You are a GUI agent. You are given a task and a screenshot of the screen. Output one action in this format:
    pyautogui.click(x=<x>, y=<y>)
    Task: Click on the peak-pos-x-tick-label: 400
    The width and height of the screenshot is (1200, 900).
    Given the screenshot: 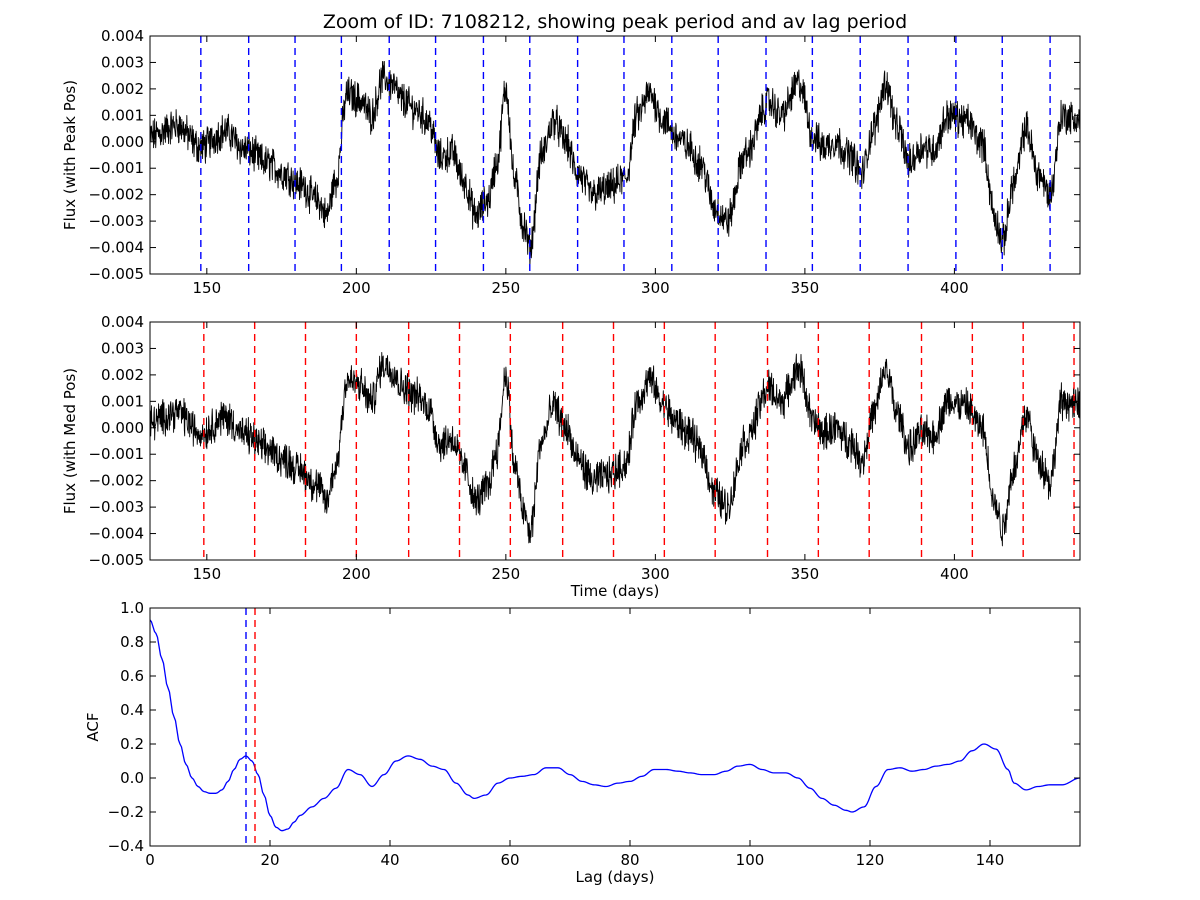 What is the action you would take?
    pyautogui.click(x=954, y=288)
    